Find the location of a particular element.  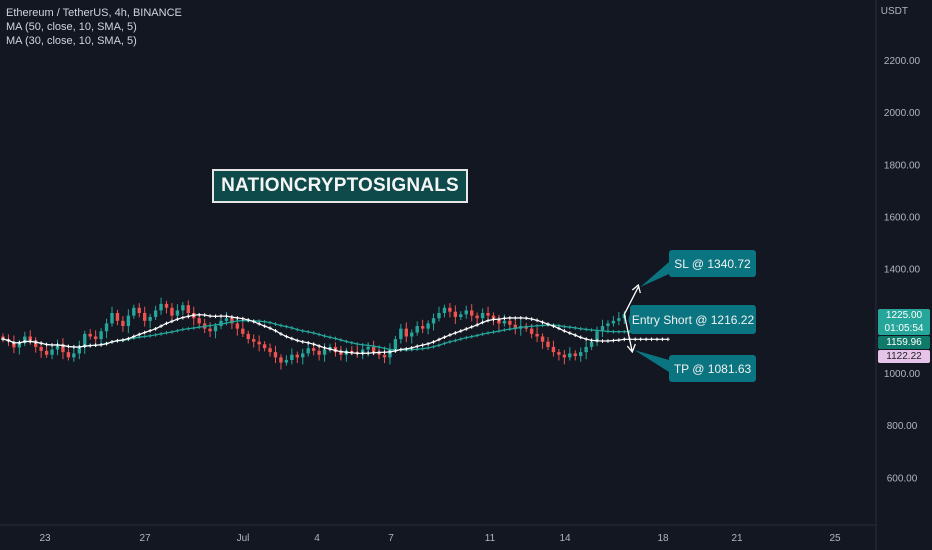

stop-loss-callout: SL @ 1340.72 is located at coordinates (712, 263).